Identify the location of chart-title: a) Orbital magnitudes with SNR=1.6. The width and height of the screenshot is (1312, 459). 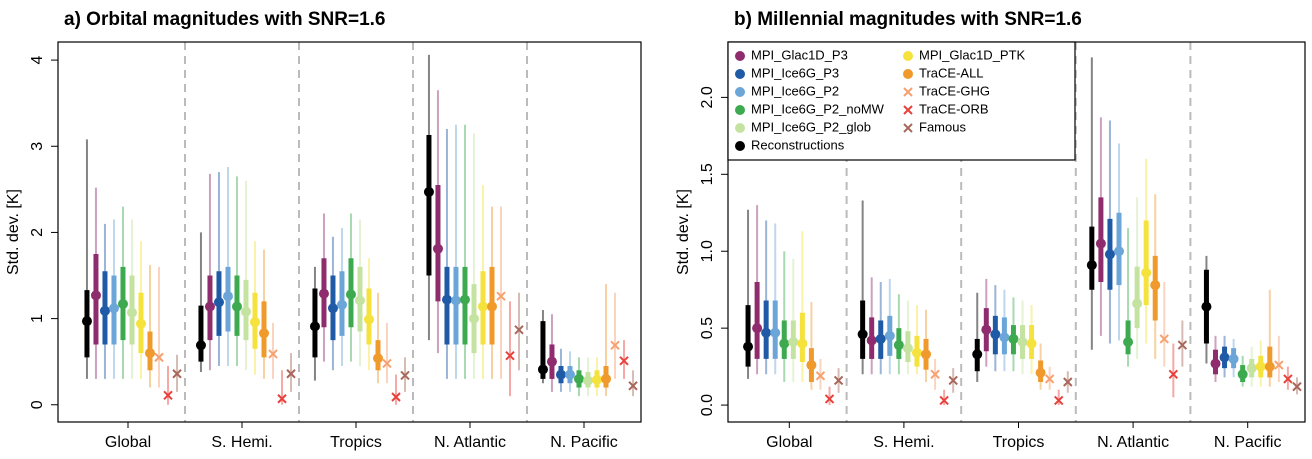
(224, 19).